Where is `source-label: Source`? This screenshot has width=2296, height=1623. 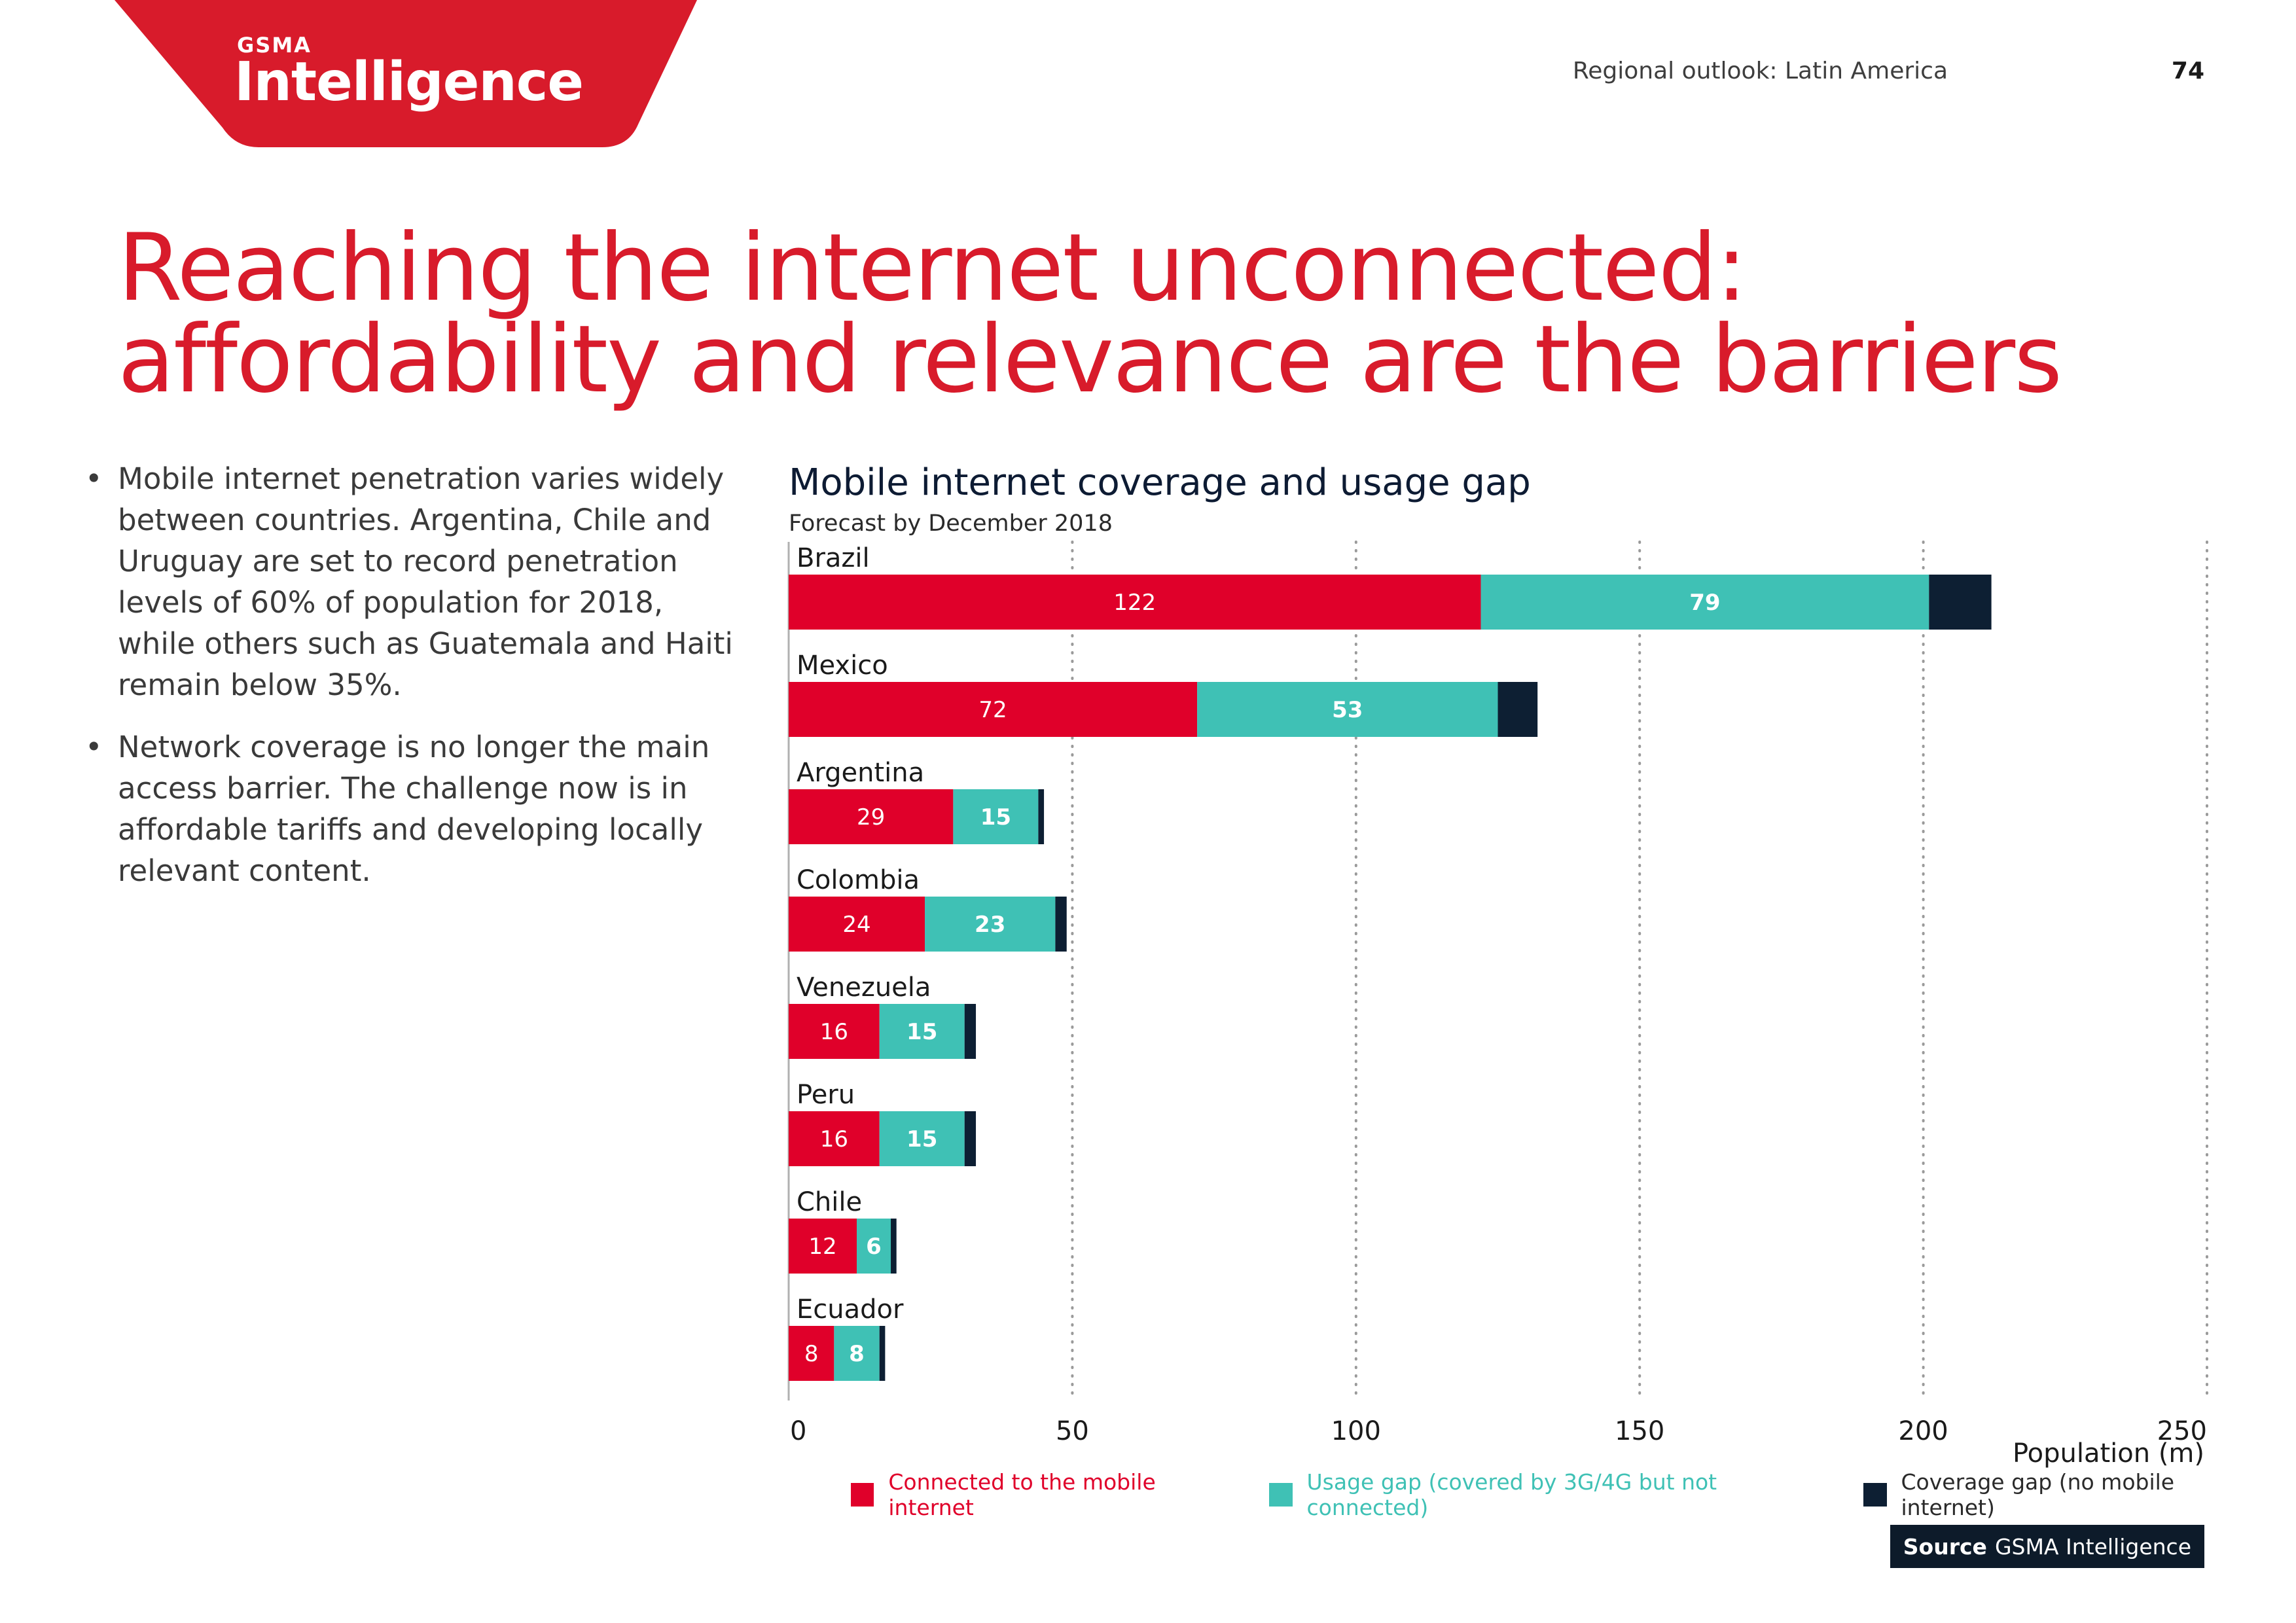 source-label: Source is located at coordinates (1945, 1546).